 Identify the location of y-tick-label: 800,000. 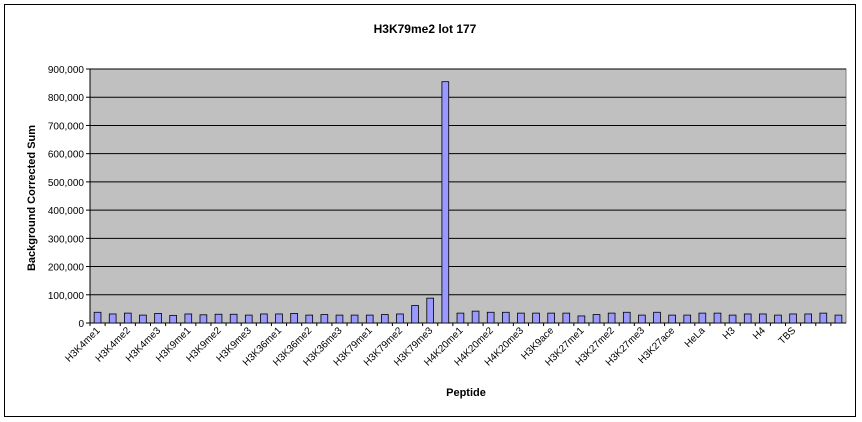
(66, 98).